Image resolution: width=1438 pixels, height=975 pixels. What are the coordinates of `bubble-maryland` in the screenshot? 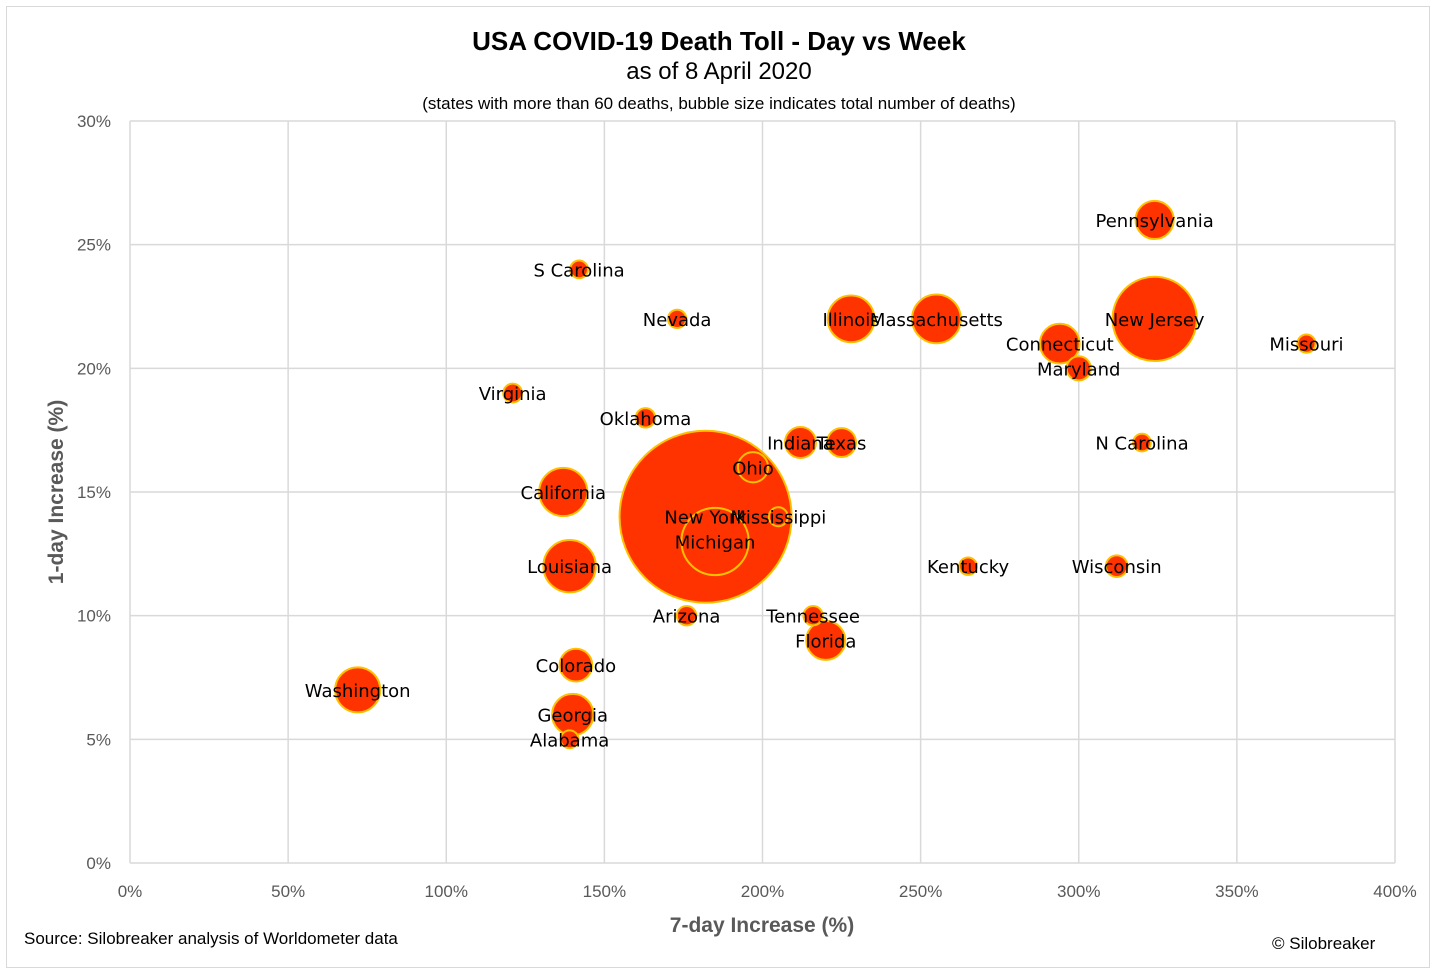 It's located at (1078, 368).